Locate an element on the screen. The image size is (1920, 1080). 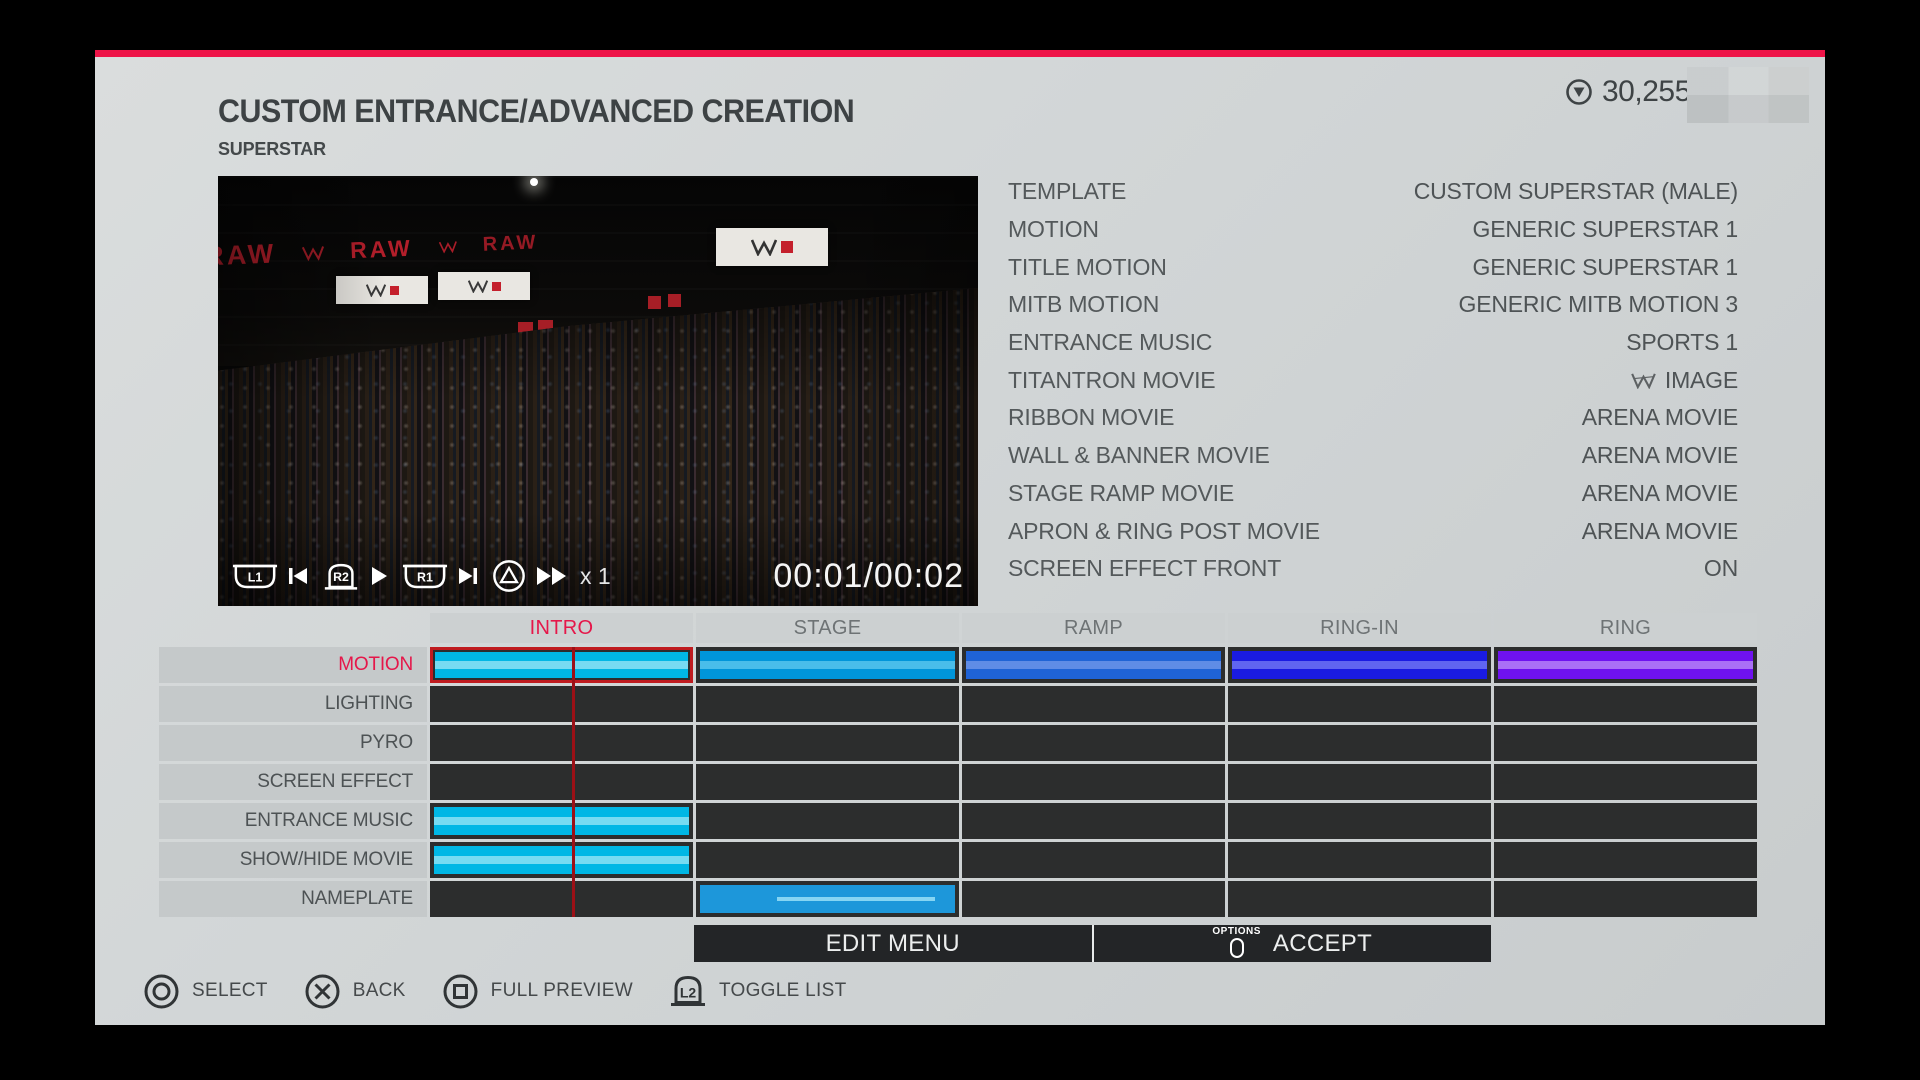
playback-speed: x 1 is located at coordinates (595, 575).